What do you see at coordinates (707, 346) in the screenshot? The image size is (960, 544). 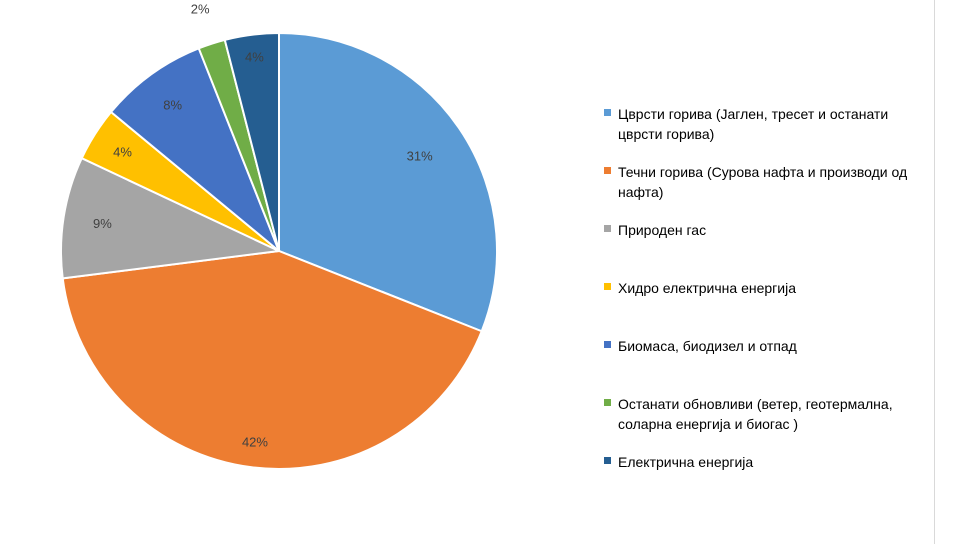 I see `legend-label: Биомаса, биодизел и отпад` at bounding box center [707, 346].